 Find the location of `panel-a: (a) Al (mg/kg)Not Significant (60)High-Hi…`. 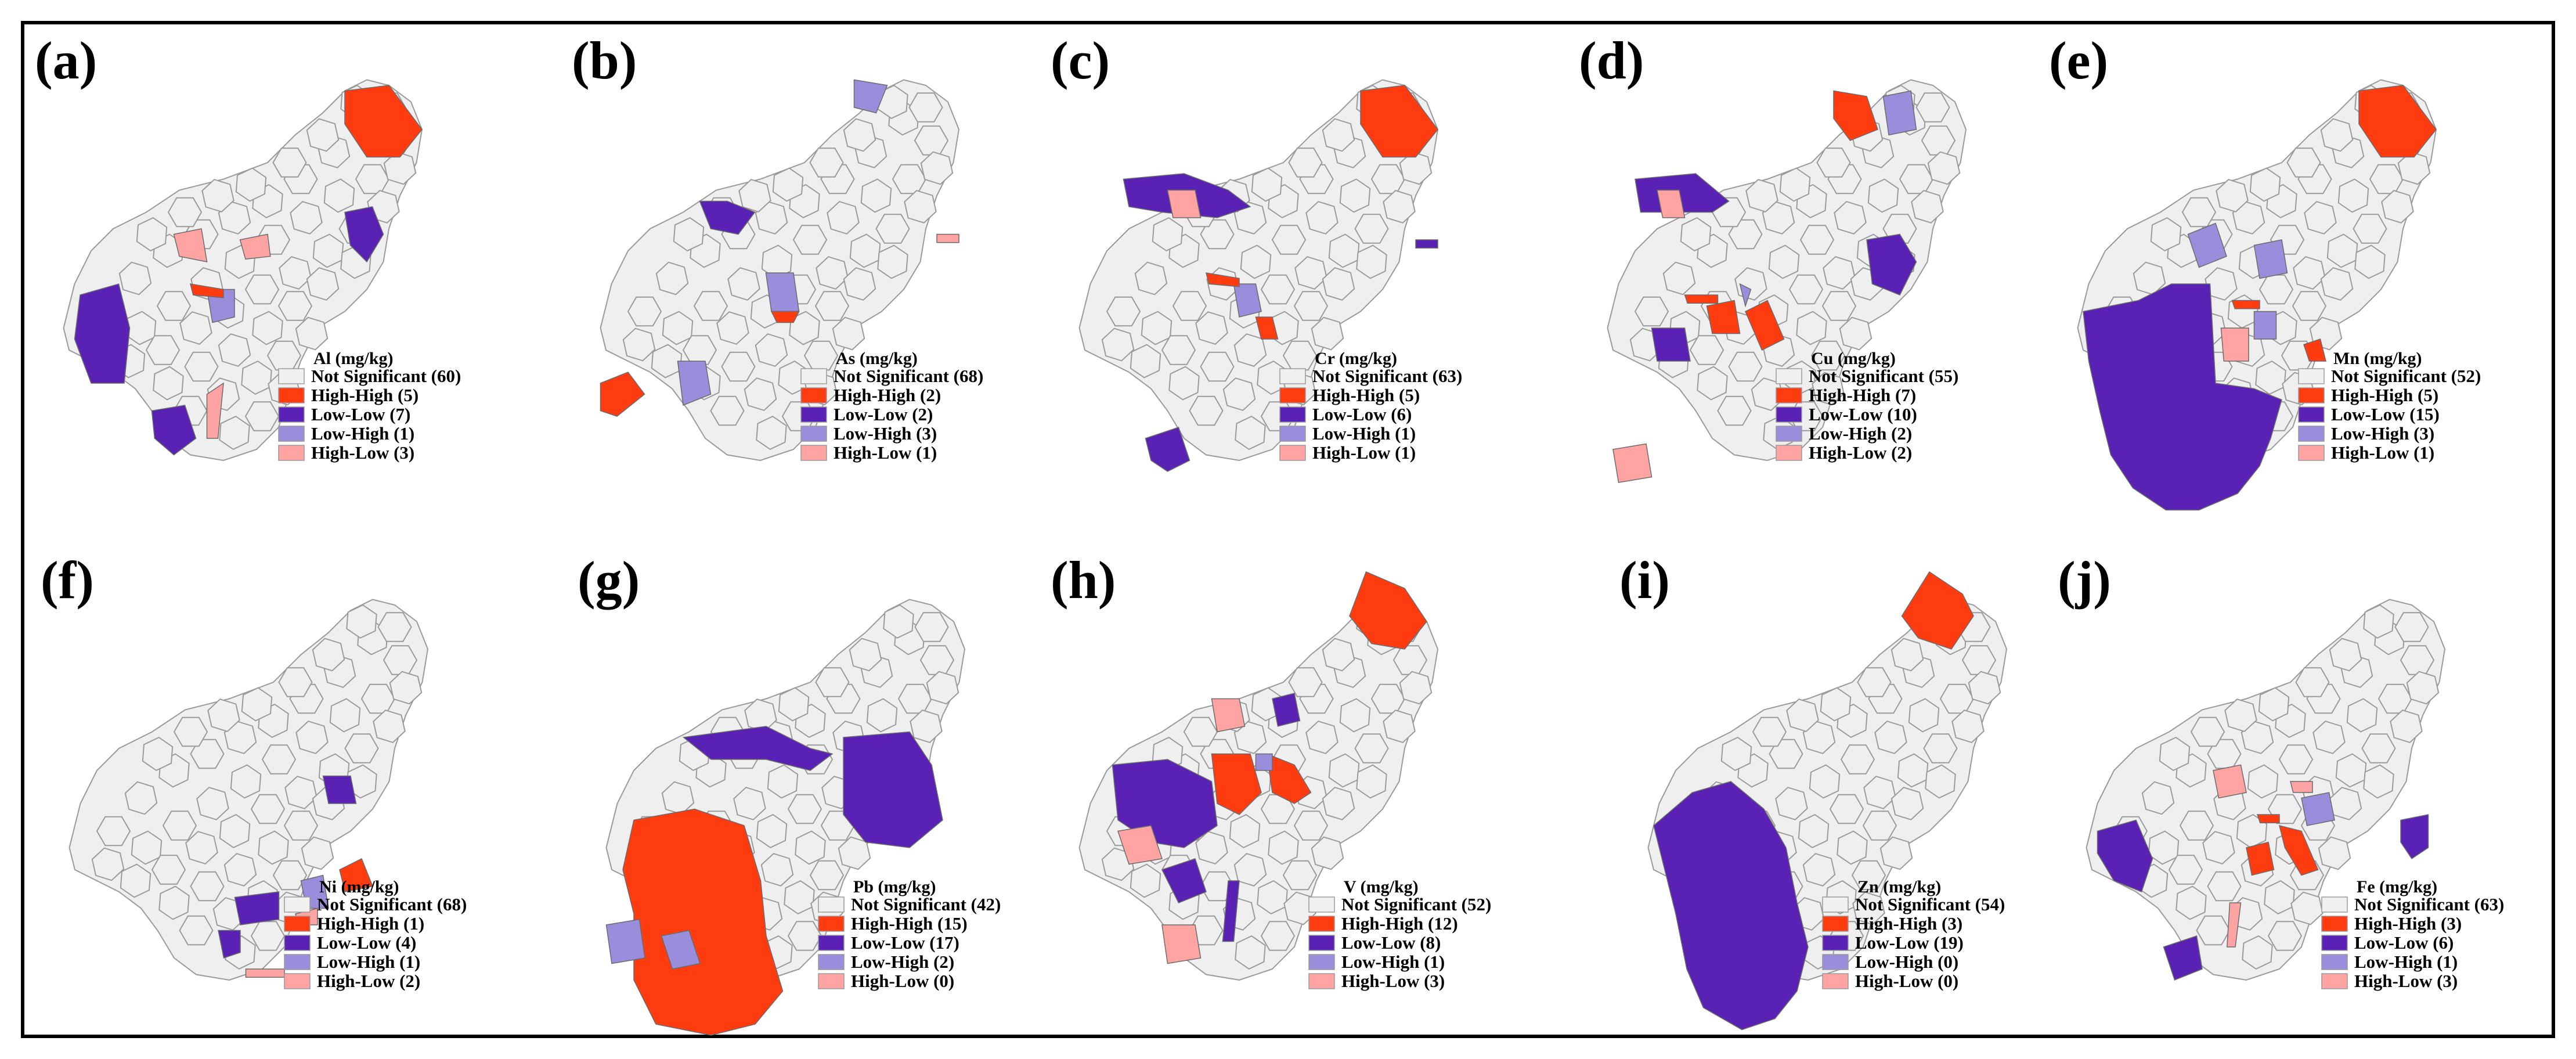

panel-a: (a) Al (mg/kg)Not Significant (60)High-Hi… is located at coordinates (248, 247).